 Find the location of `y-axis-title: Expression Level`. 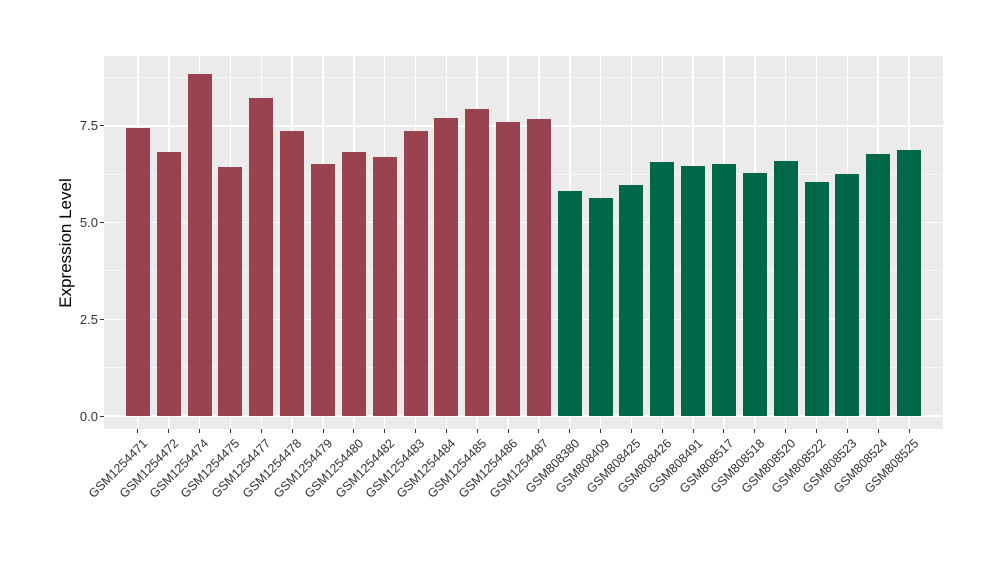

y-axis-title: Expression Level is located at coordinates (65, 243).